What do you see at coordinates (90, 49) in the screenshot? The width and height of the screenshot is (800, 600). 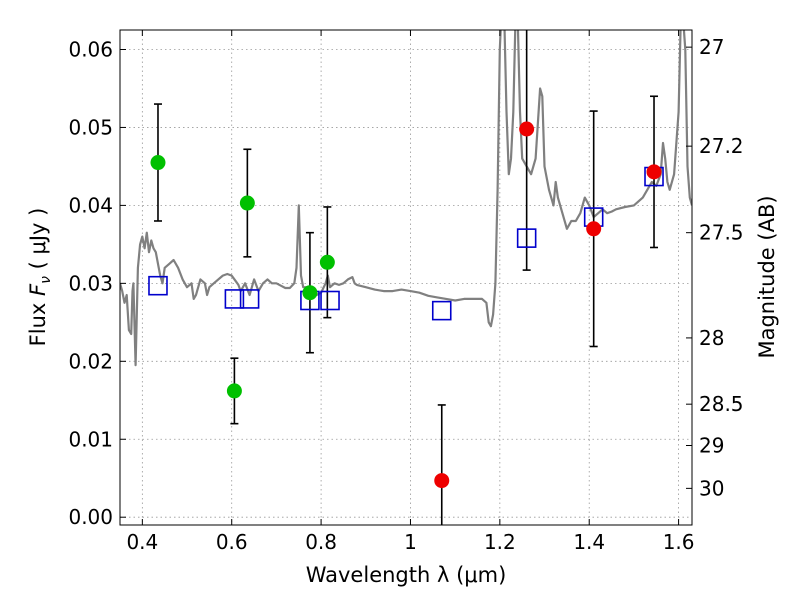 I see `y-tick-label: 0.06` at bounding box center [90, 49].